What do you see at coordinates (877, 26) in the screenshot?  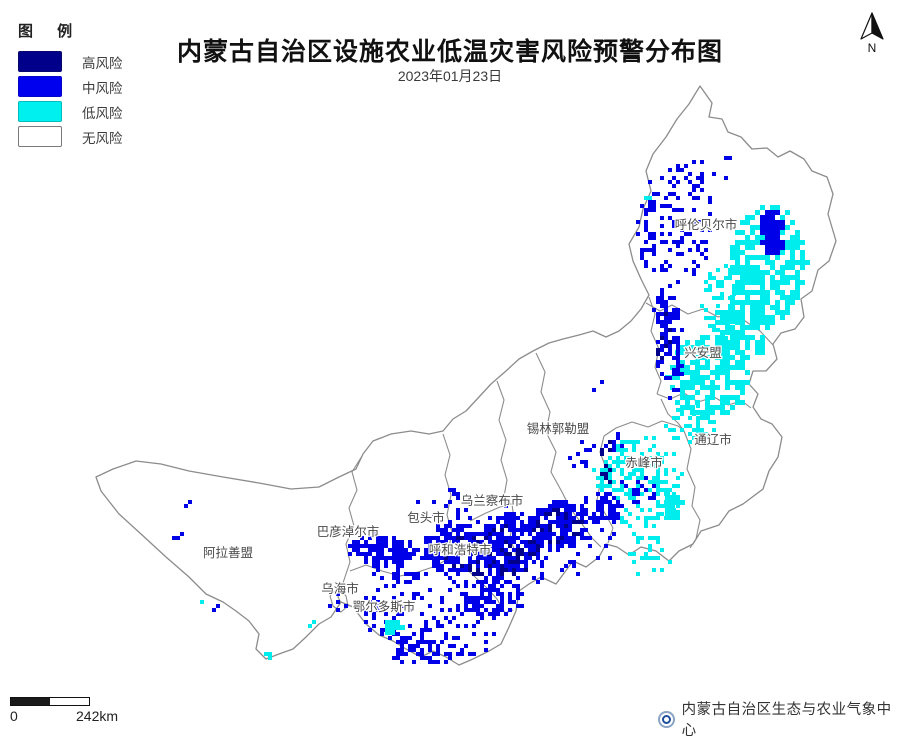 I see `north-arrow-right-half` at bounding box center [877, 26].